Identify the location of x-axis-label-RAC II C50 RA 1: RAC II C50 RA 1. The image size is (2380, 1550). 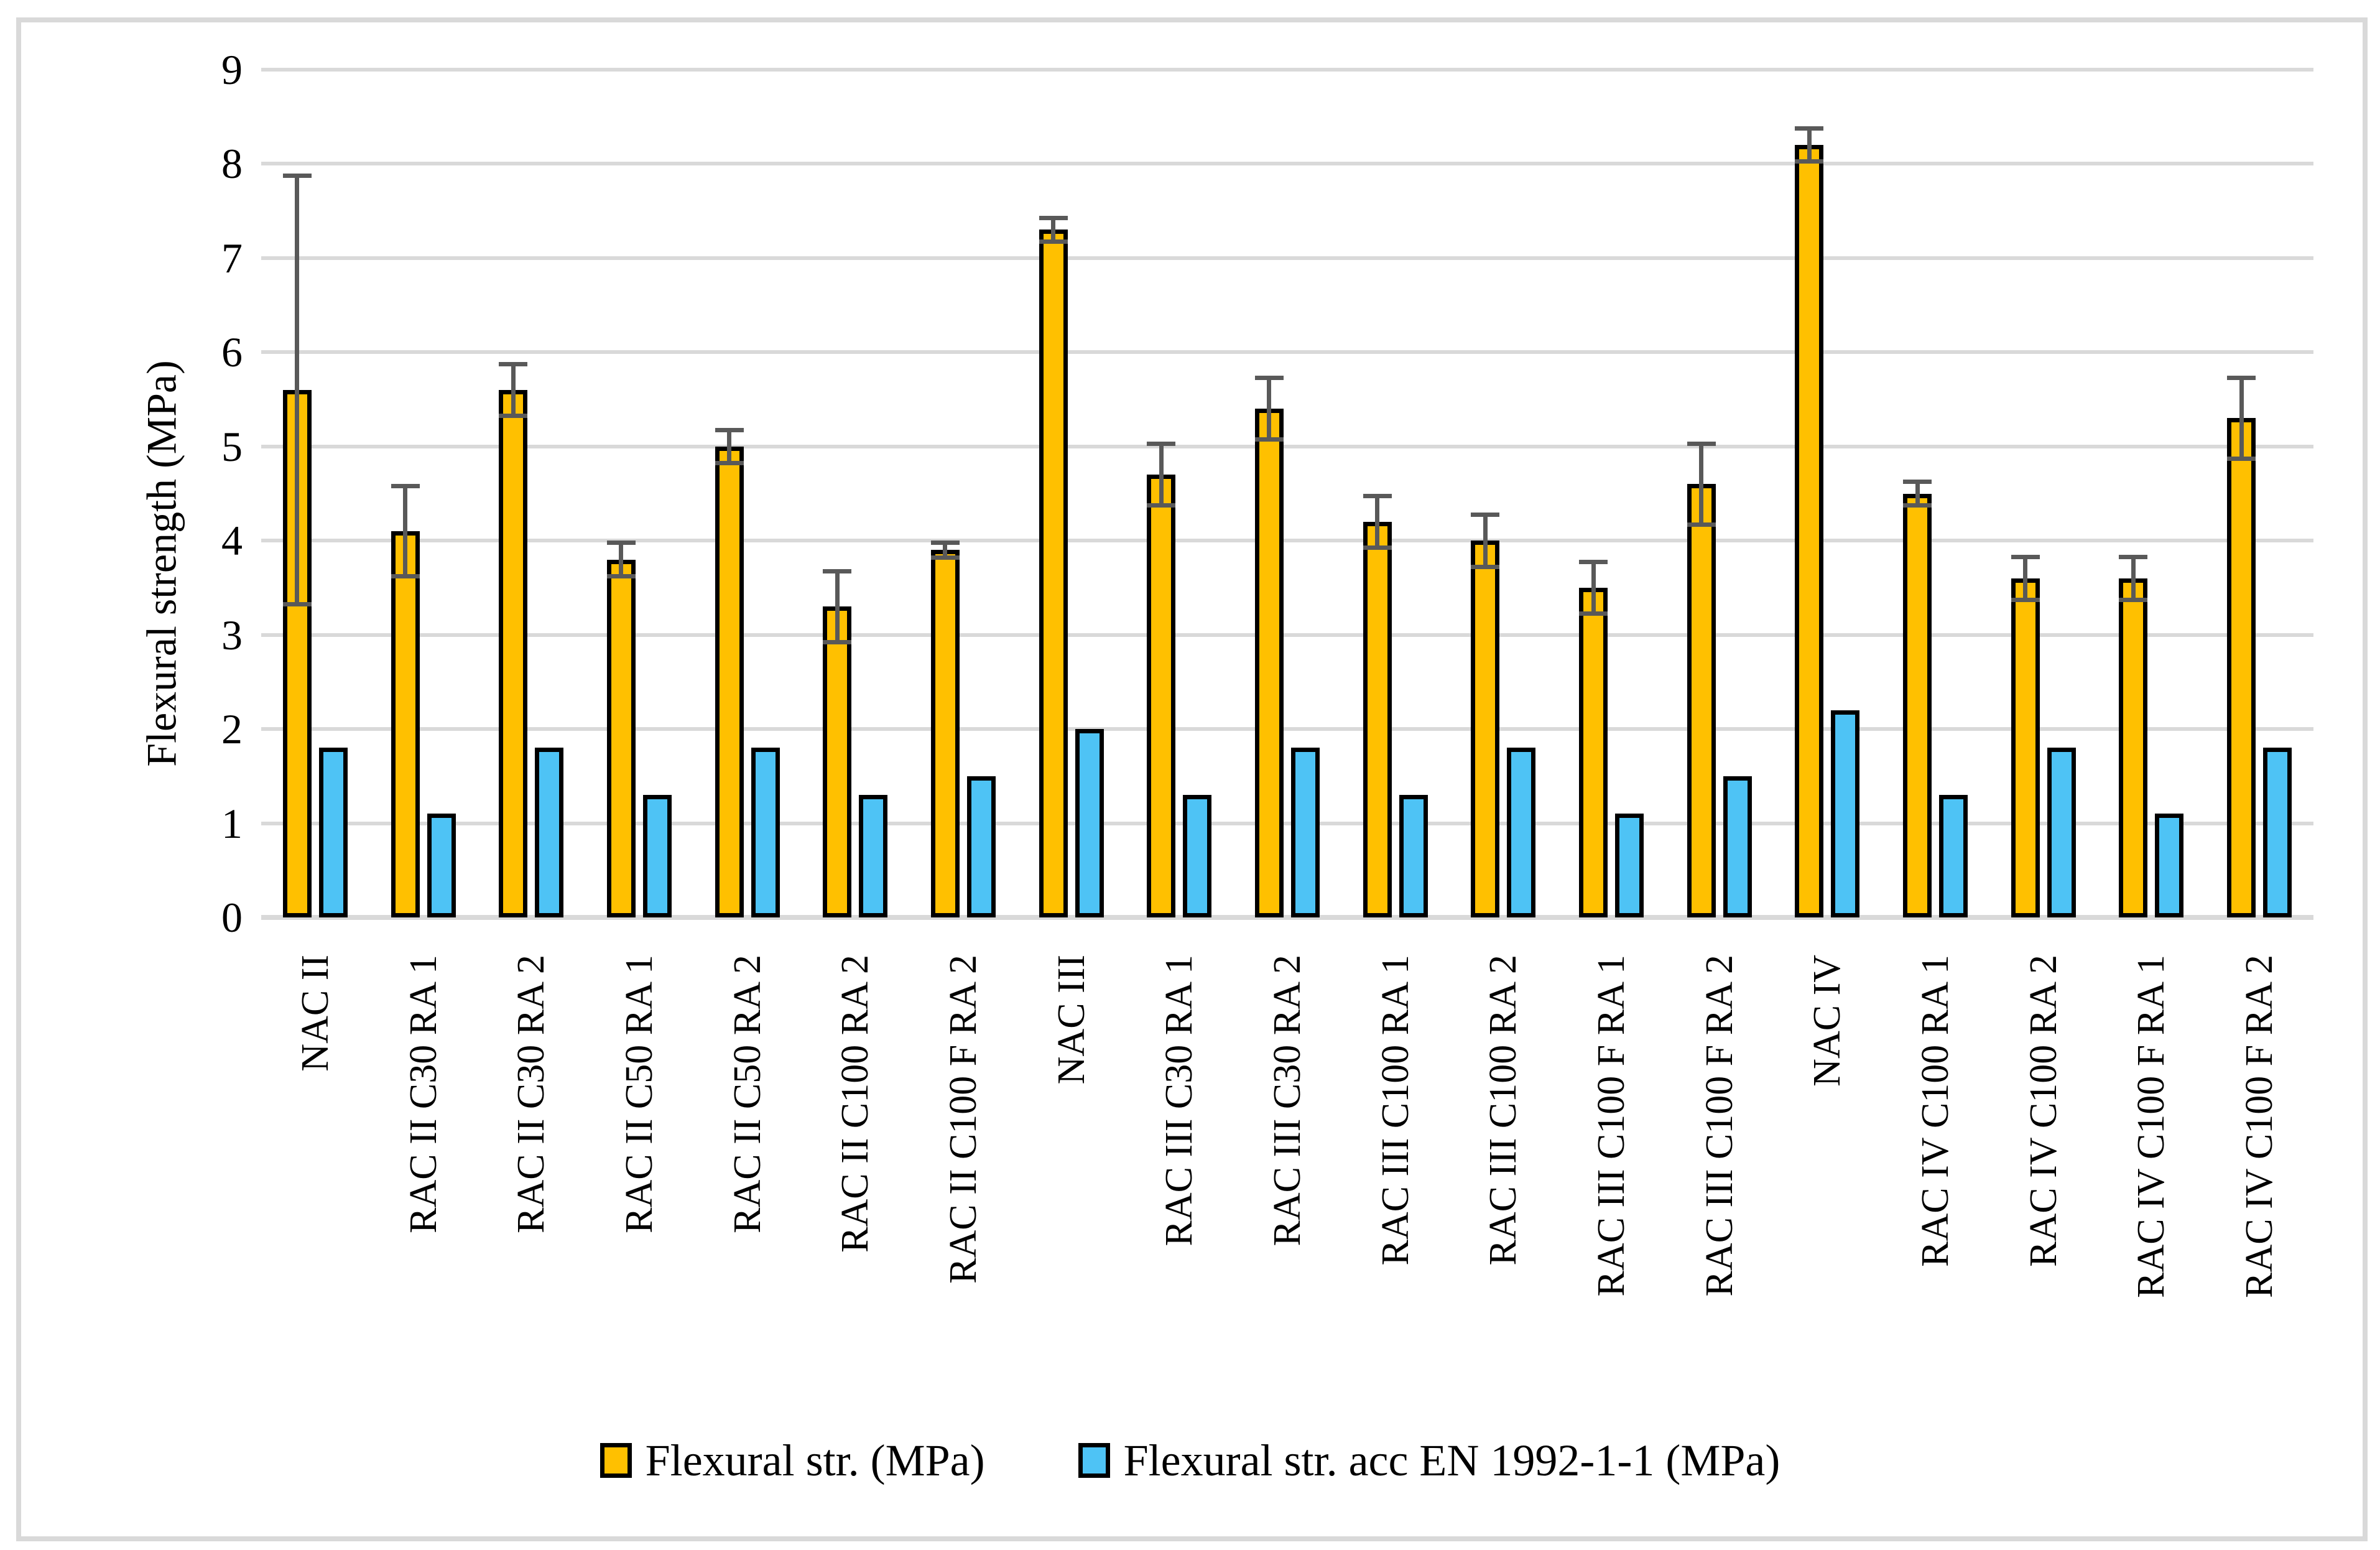
(639, 1169).